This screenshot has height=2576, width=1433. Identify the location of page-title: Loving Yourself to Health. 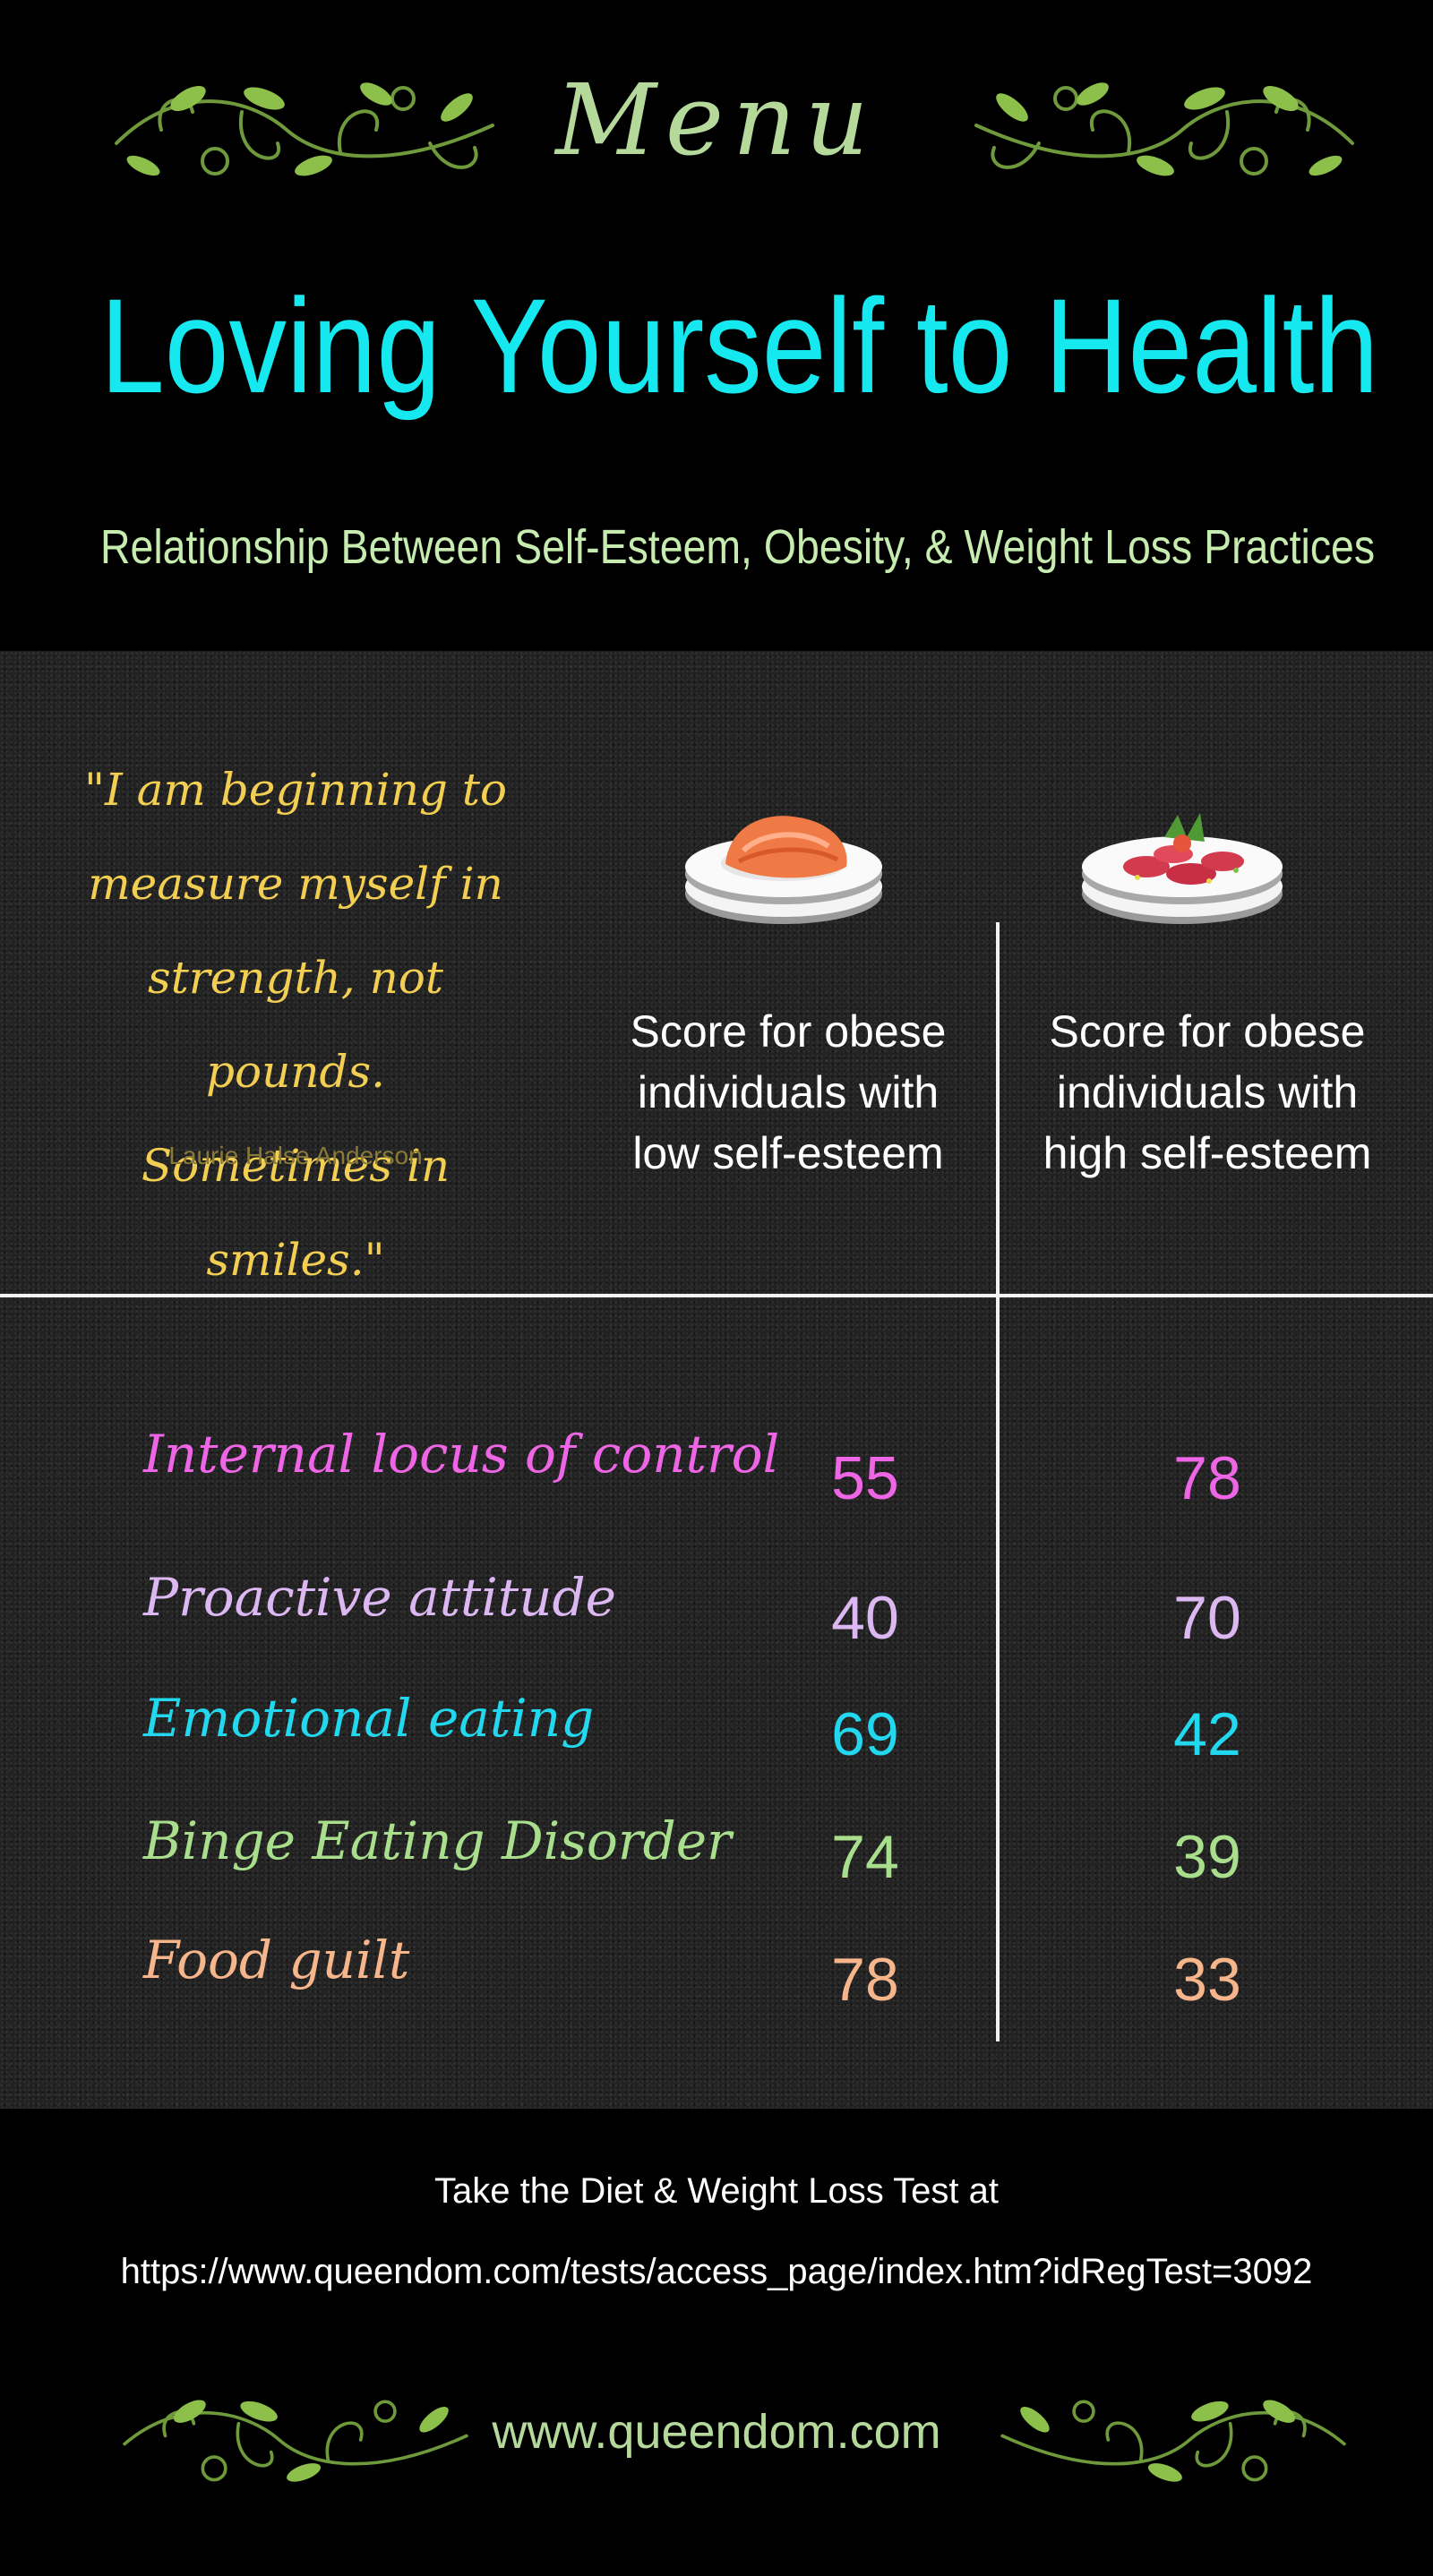
(740, 345).